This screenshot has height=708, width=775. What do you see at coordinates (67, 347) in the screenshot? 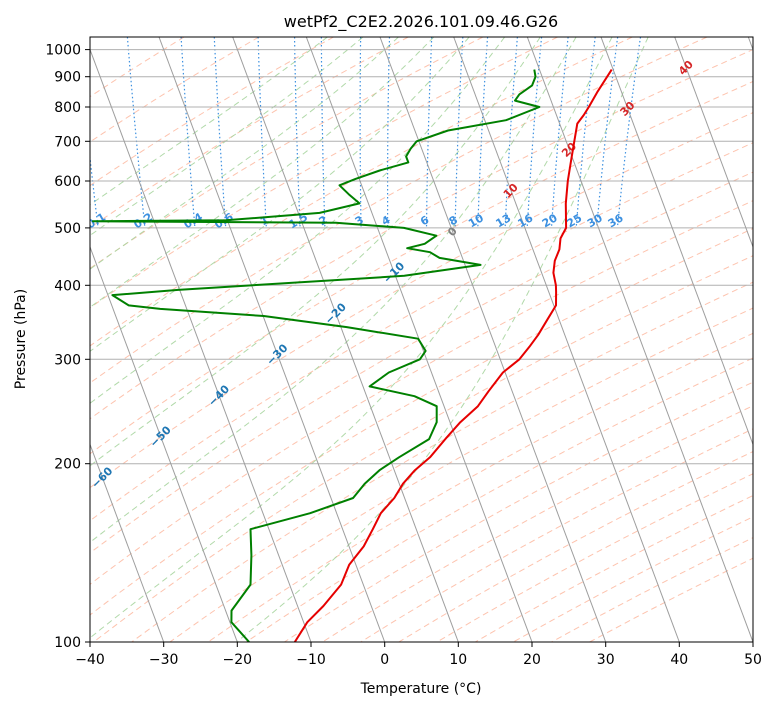
I see `y-axis: 100 200 300 400 500 600 700 800 900 1000` at bounding box center [67, 347].